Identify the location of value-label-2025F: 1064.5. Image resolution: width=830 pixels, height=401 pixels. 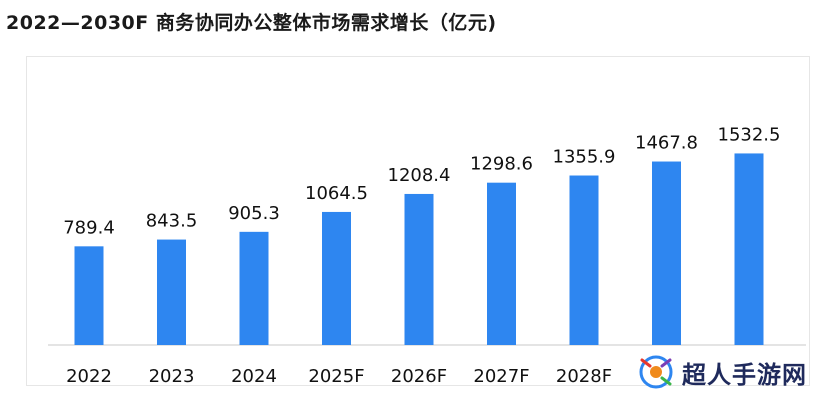
(336, 193).